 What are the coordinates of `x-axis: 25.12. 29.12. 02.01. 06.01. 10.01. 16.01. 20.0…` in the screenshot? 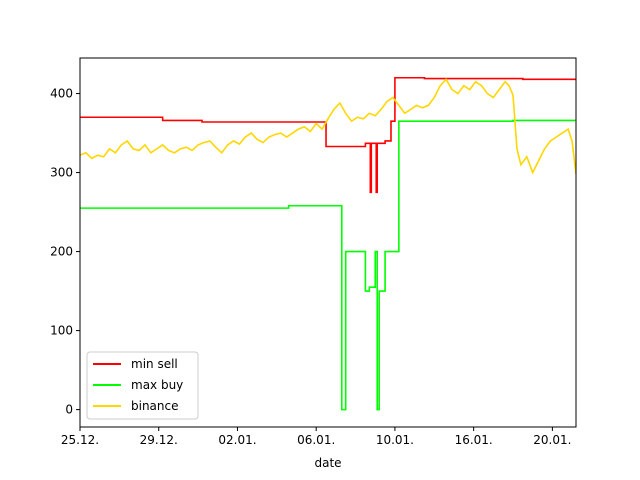 It's located at (316, 437).